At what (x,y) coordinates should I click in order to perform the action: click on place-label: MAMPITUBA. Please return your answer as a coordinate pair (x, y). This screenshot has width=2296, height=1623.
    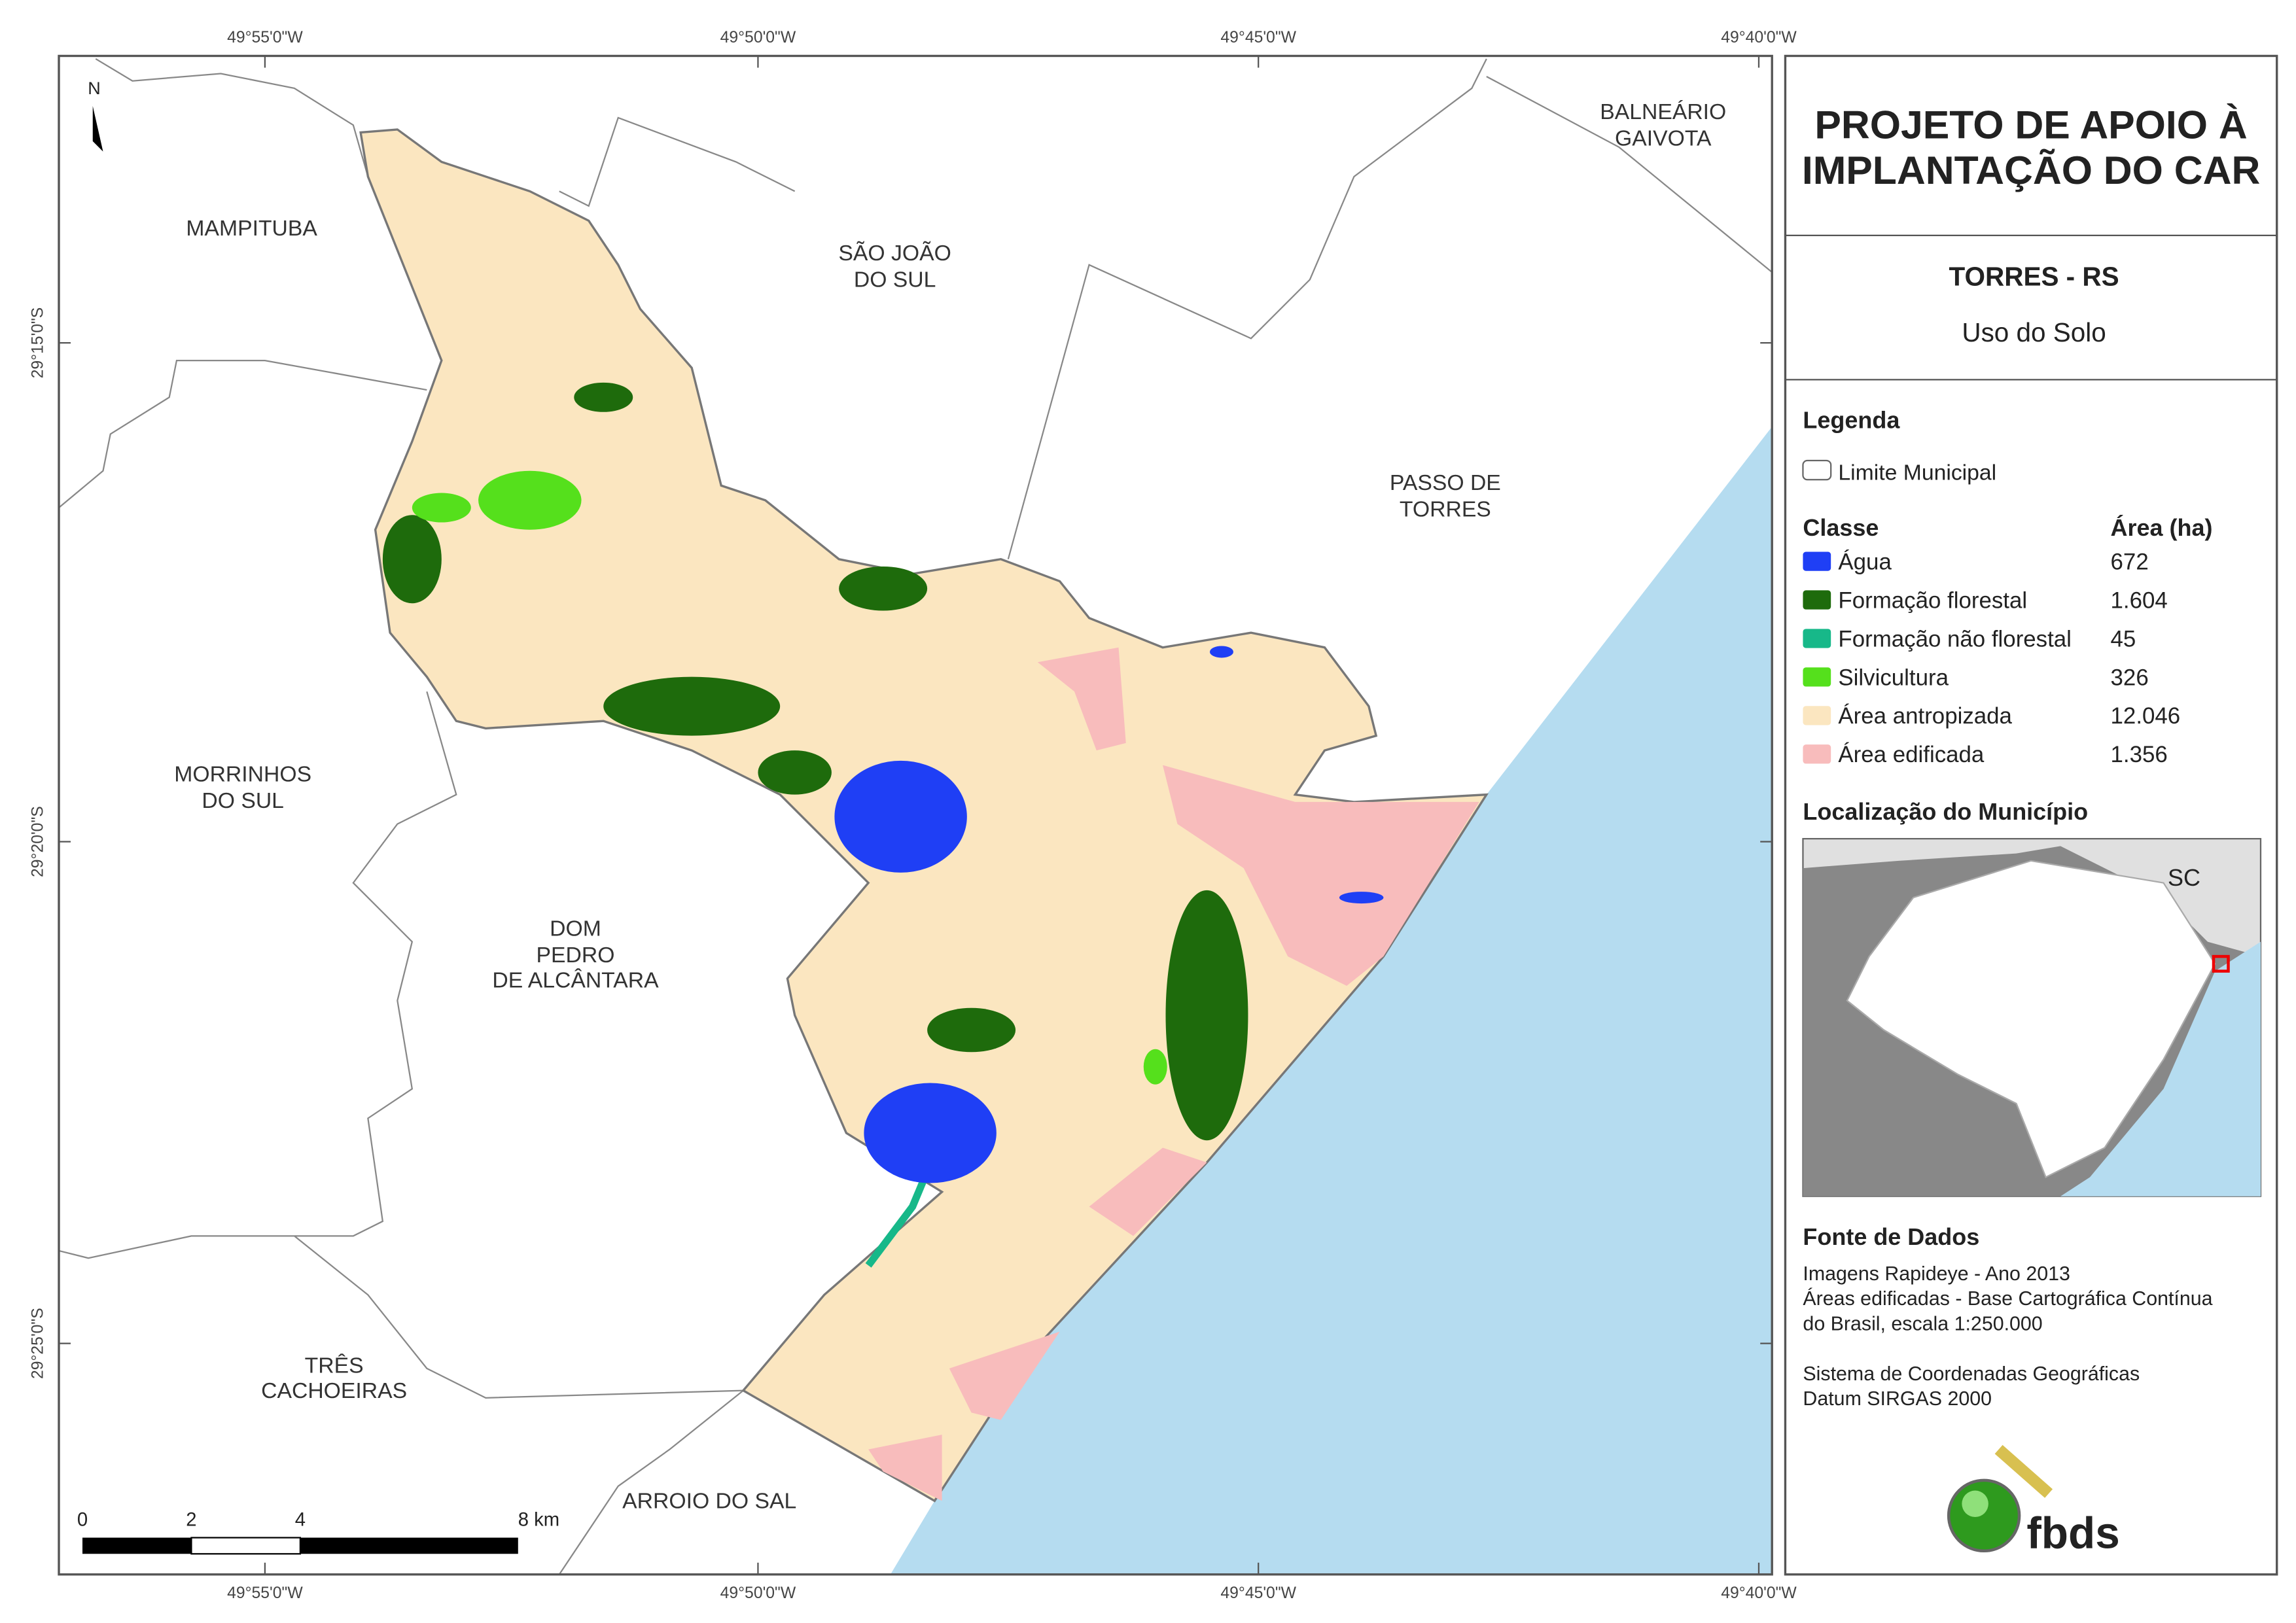
    Looking at the image, I should click on (252, 229).